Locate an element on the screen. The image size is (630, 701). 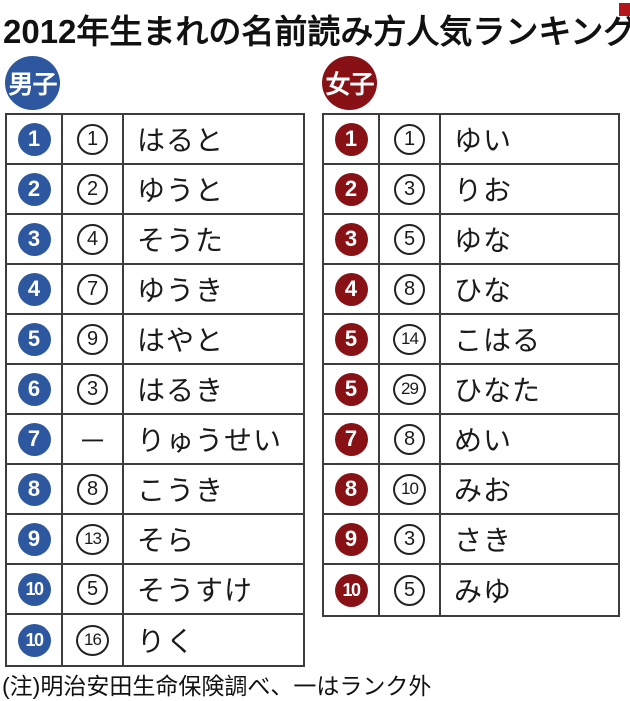
rank-badge: 3 is located at coordinates (34, 239).